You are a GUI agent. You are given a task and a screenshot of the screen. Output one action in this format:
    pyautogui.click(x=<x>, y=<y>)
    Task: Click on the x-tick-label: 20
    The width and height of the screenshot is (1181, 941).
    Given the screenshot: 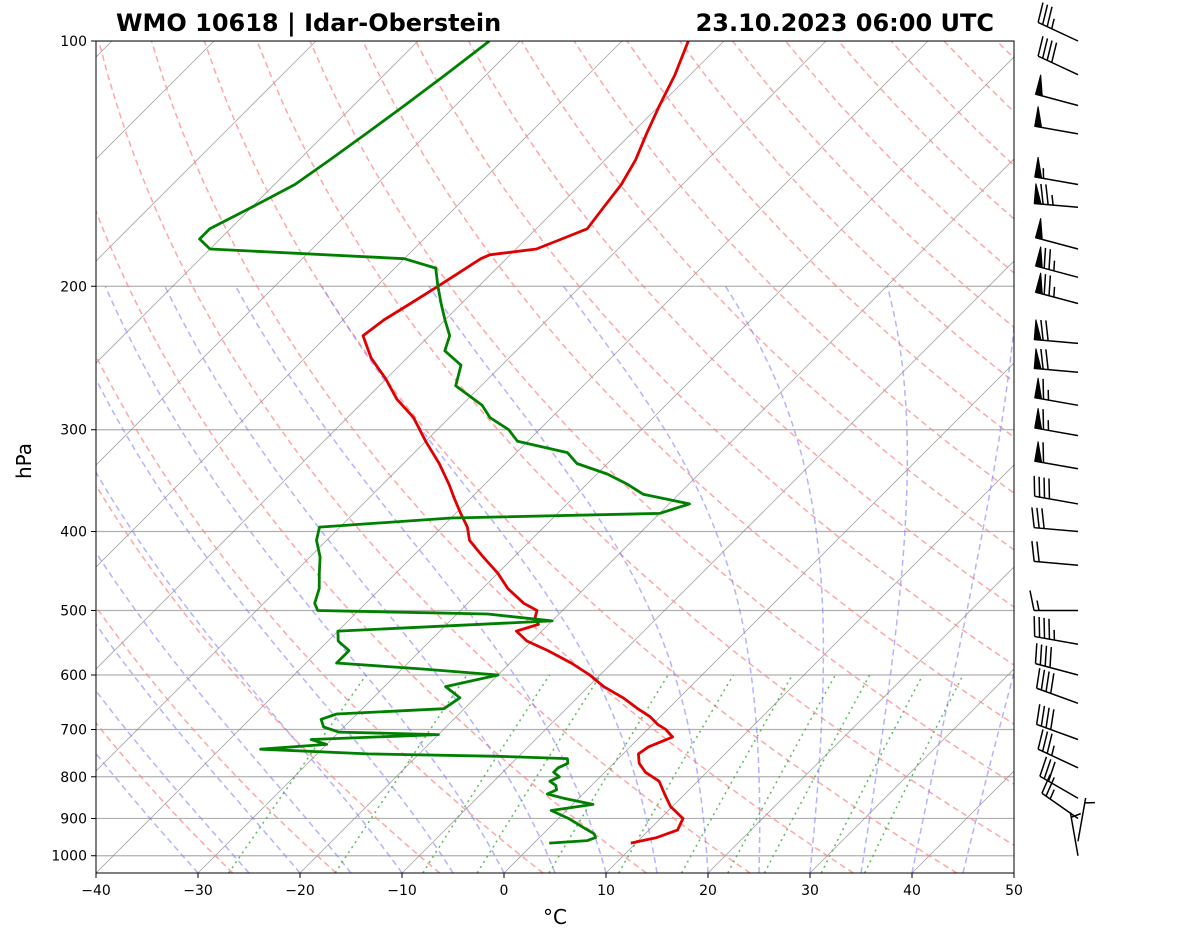 What is the action you would take?
    pyautogui.click(x=708, y=891)
    